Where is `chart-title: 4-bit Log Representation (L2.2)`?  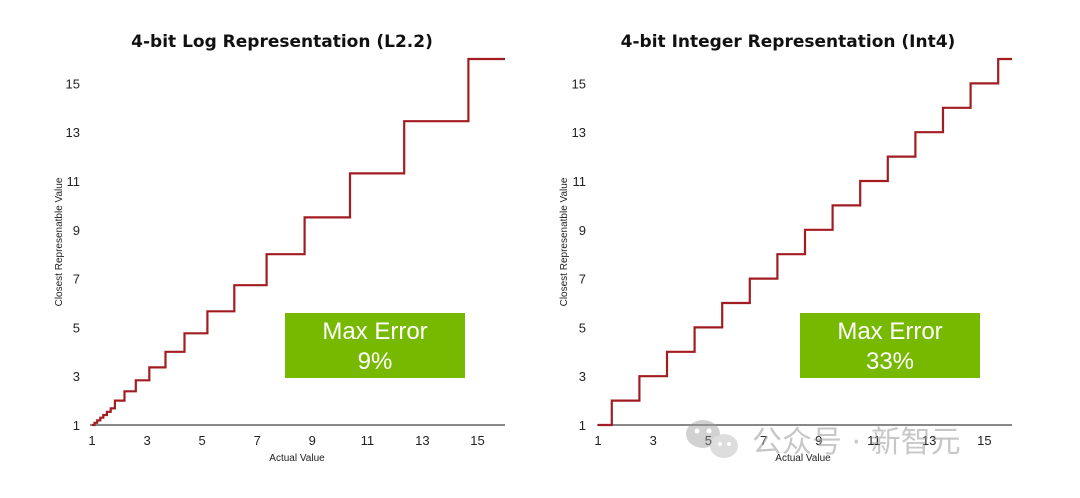 chart-title: 4-bit Log Representation (L2.2) is located at coordinates (282, 42).